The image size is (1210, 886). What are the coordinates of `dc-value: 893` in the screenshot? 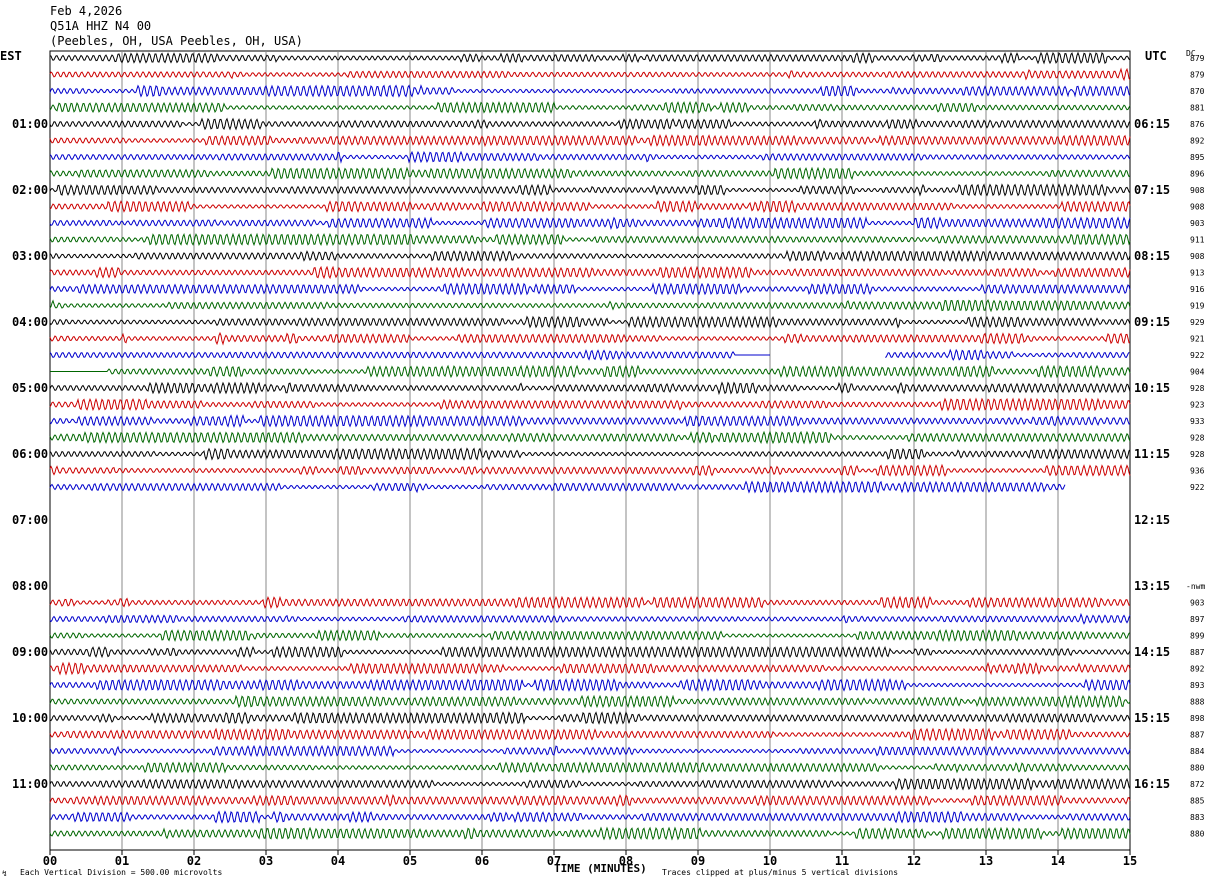 It's located at (1197, 685).